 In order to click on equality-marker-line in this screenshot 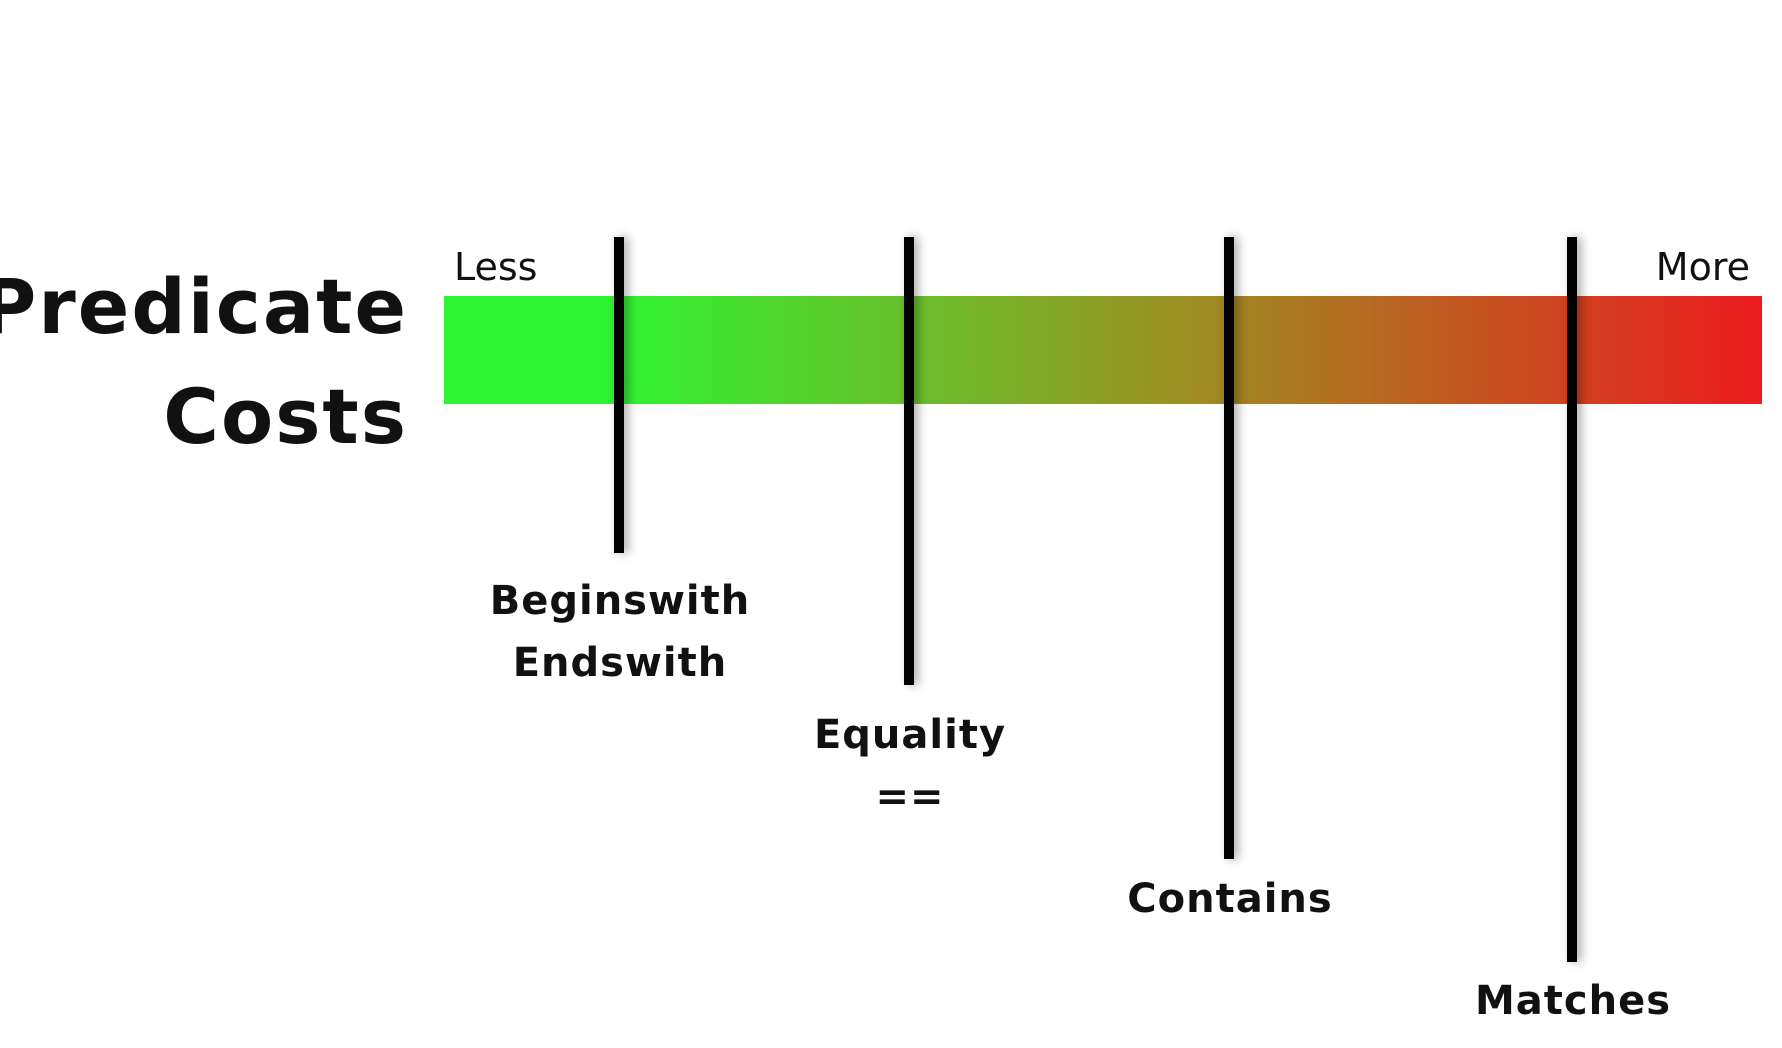, I will do `click(909, 461)`.